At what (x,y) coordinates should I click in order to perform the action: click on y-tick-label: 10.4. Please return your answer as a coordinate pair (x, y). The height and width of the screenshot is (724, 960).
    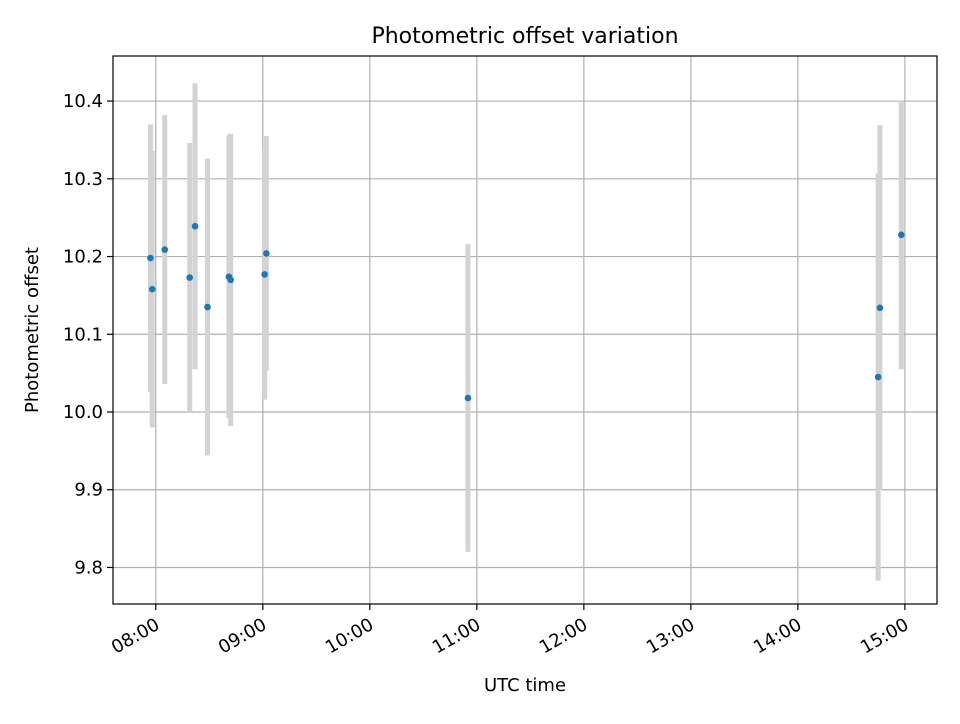
    Looking at the image, I should click on (83, 101).